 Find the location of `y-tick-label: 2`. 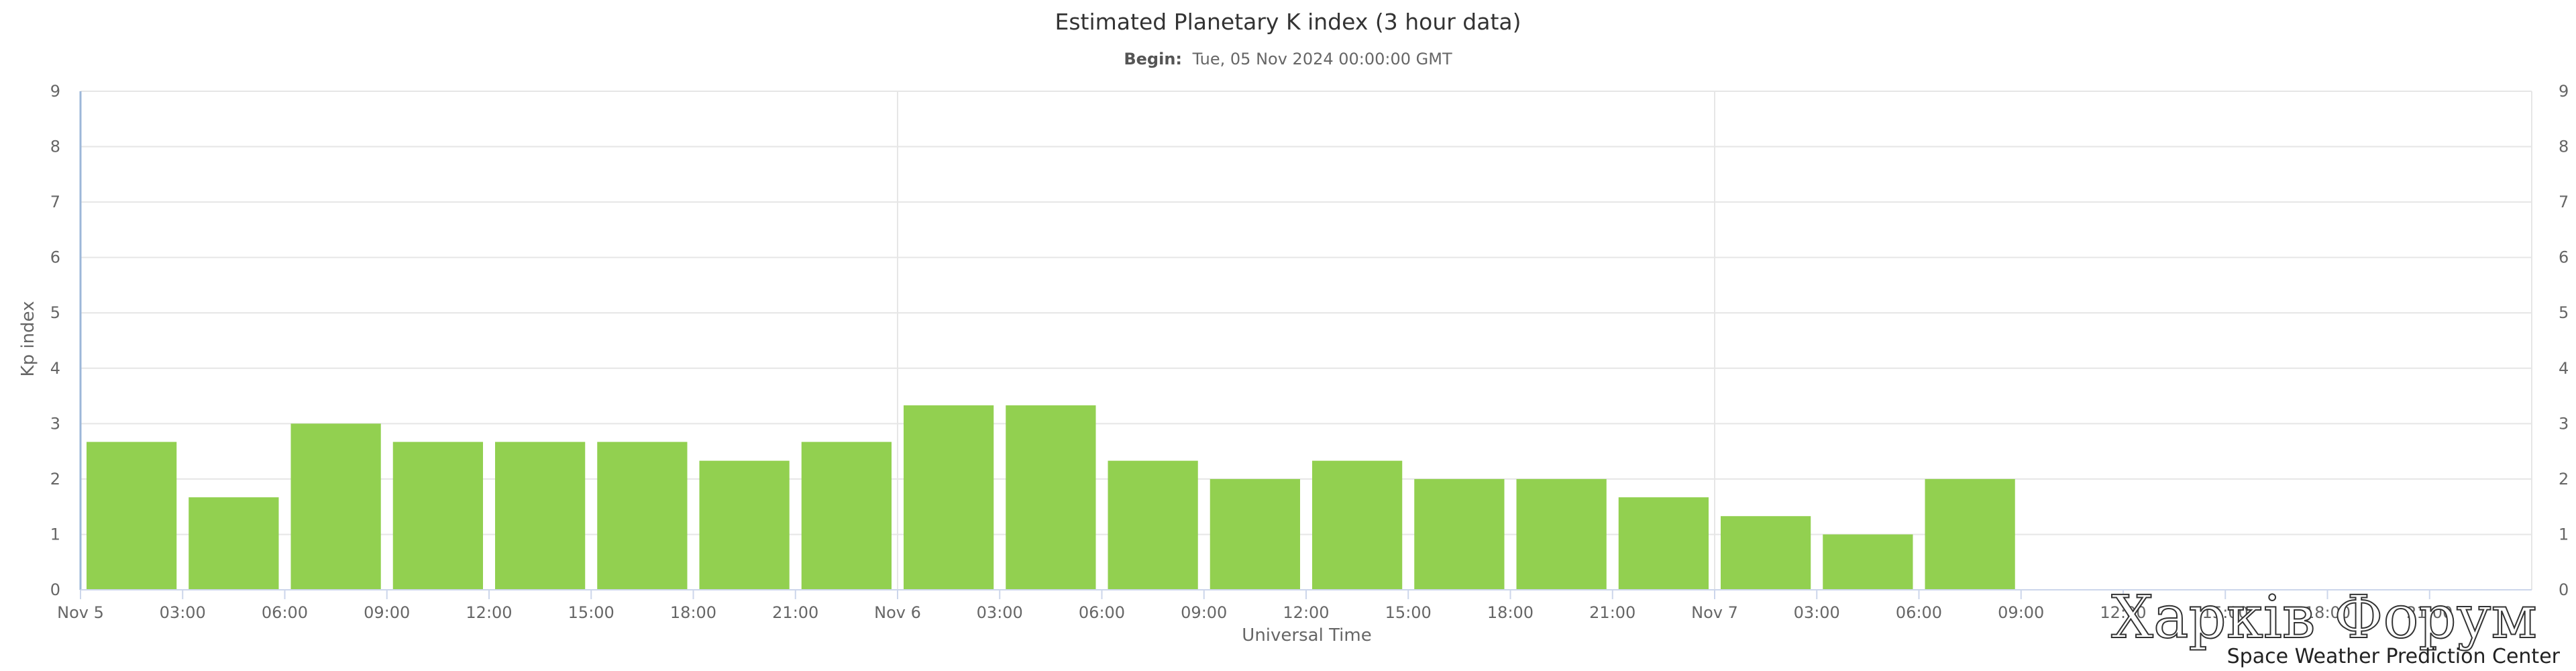

y-tick-label: 2 is located at coordinates (55, 479).